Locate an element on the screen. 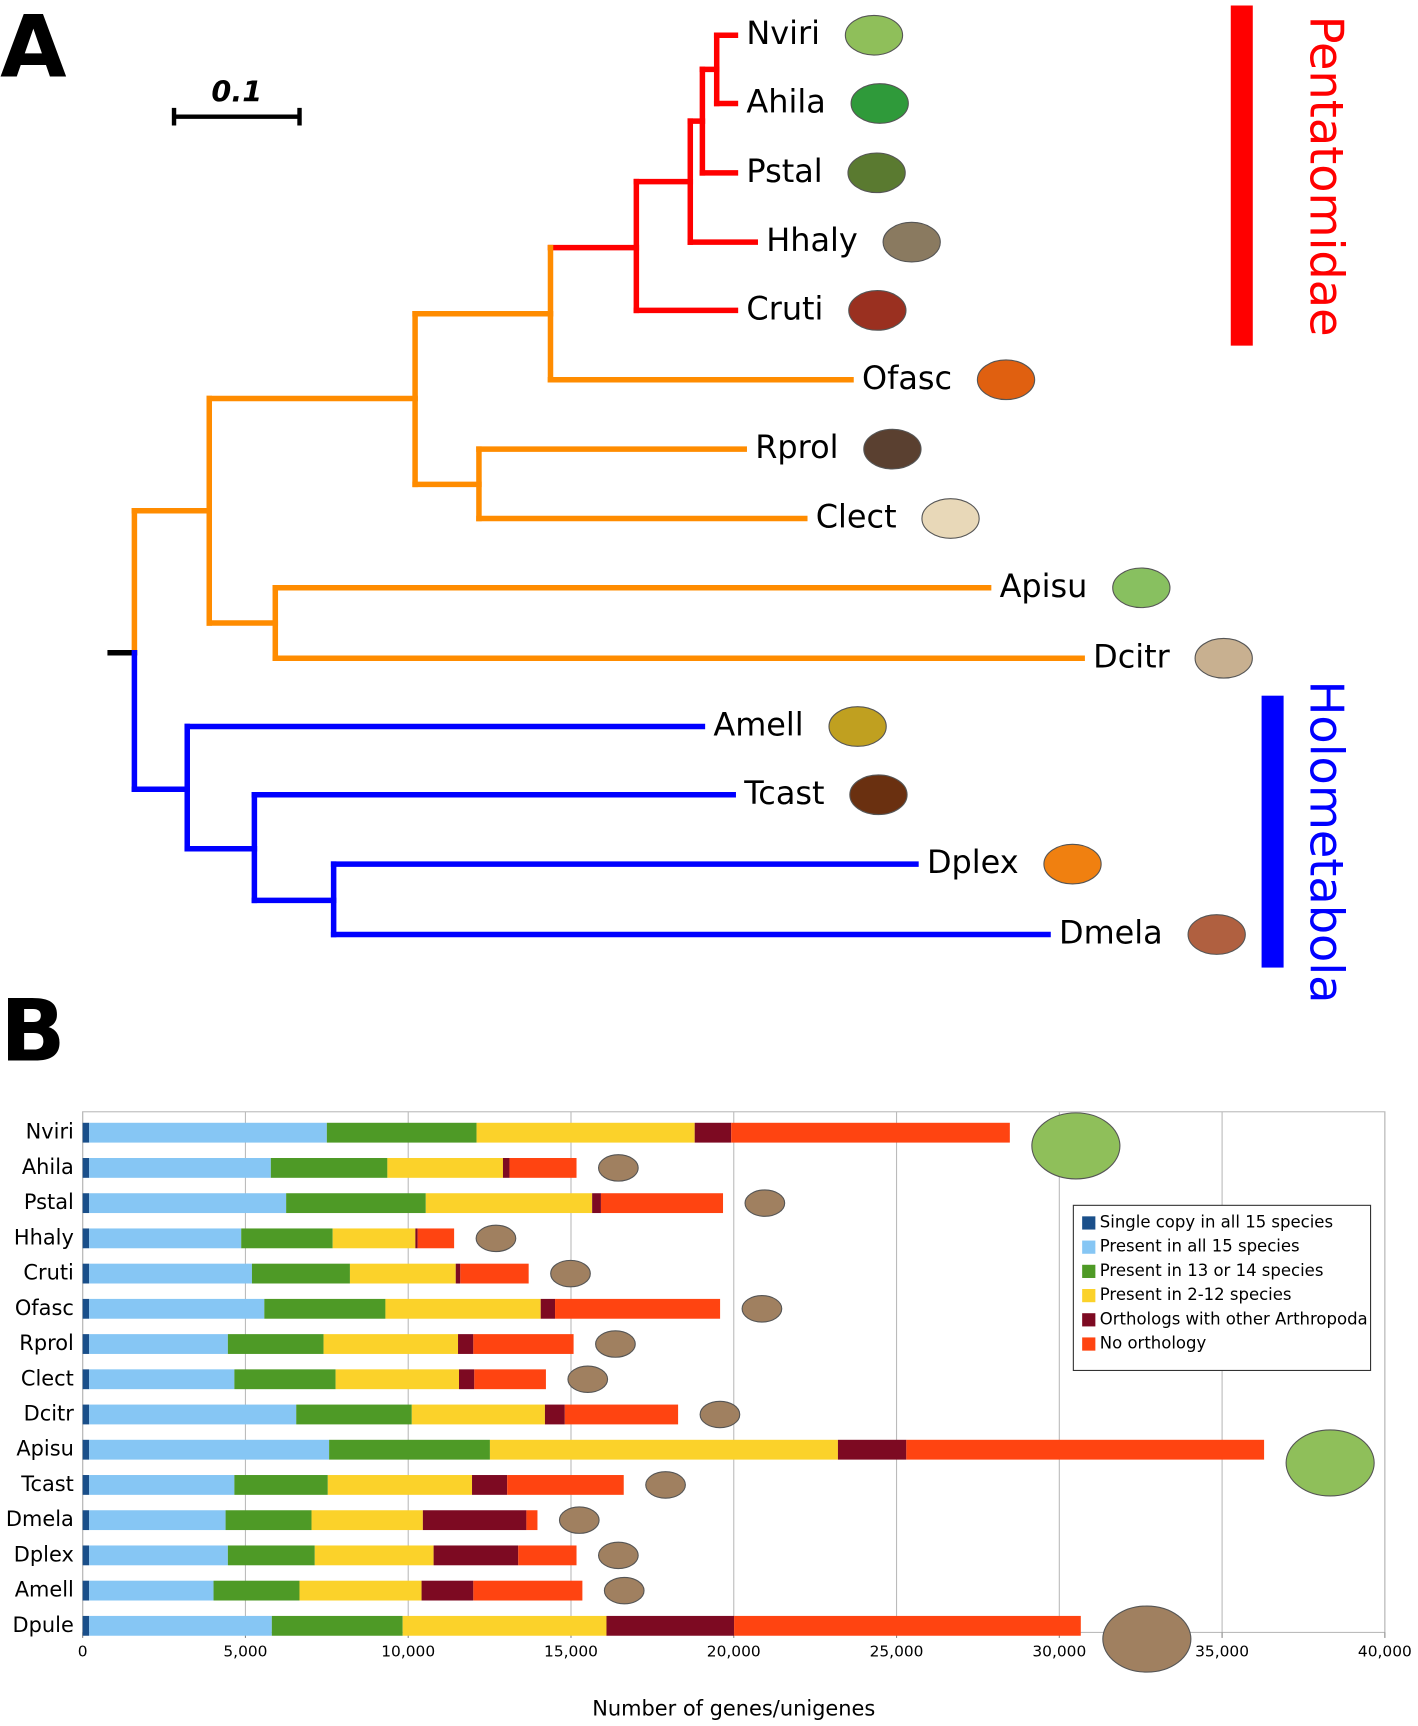 This screenshot has height=1726, width=1418. x-tick-label: 40,000 is located at coordinates (1385, 1652).